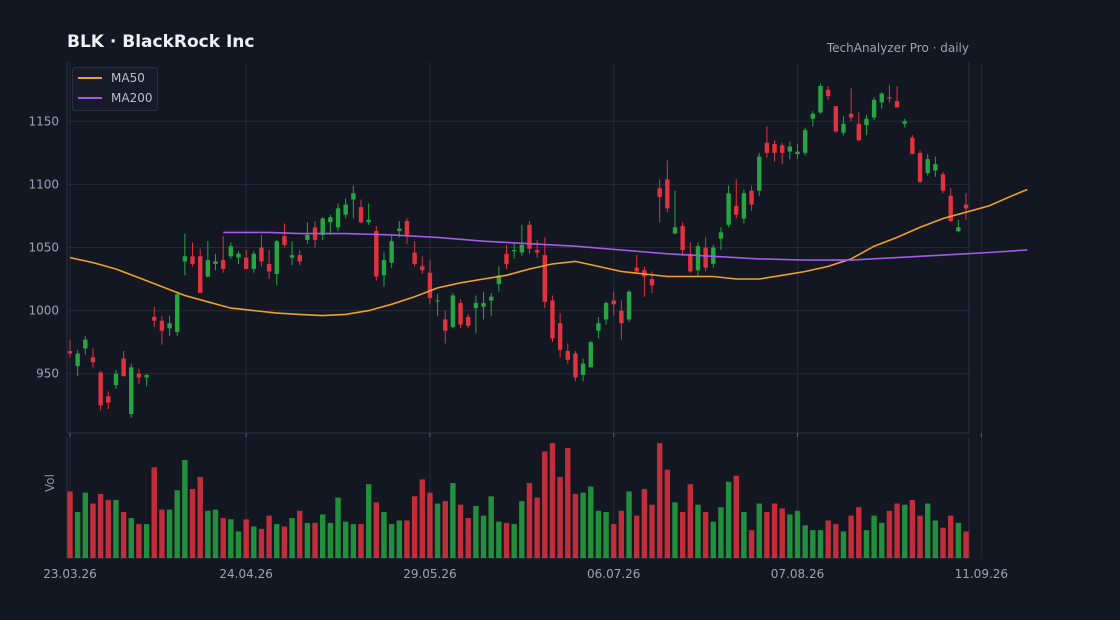 The image size is (1120, 620). I want to click on x-tick-label: 11.09.26, so click(981, 574).